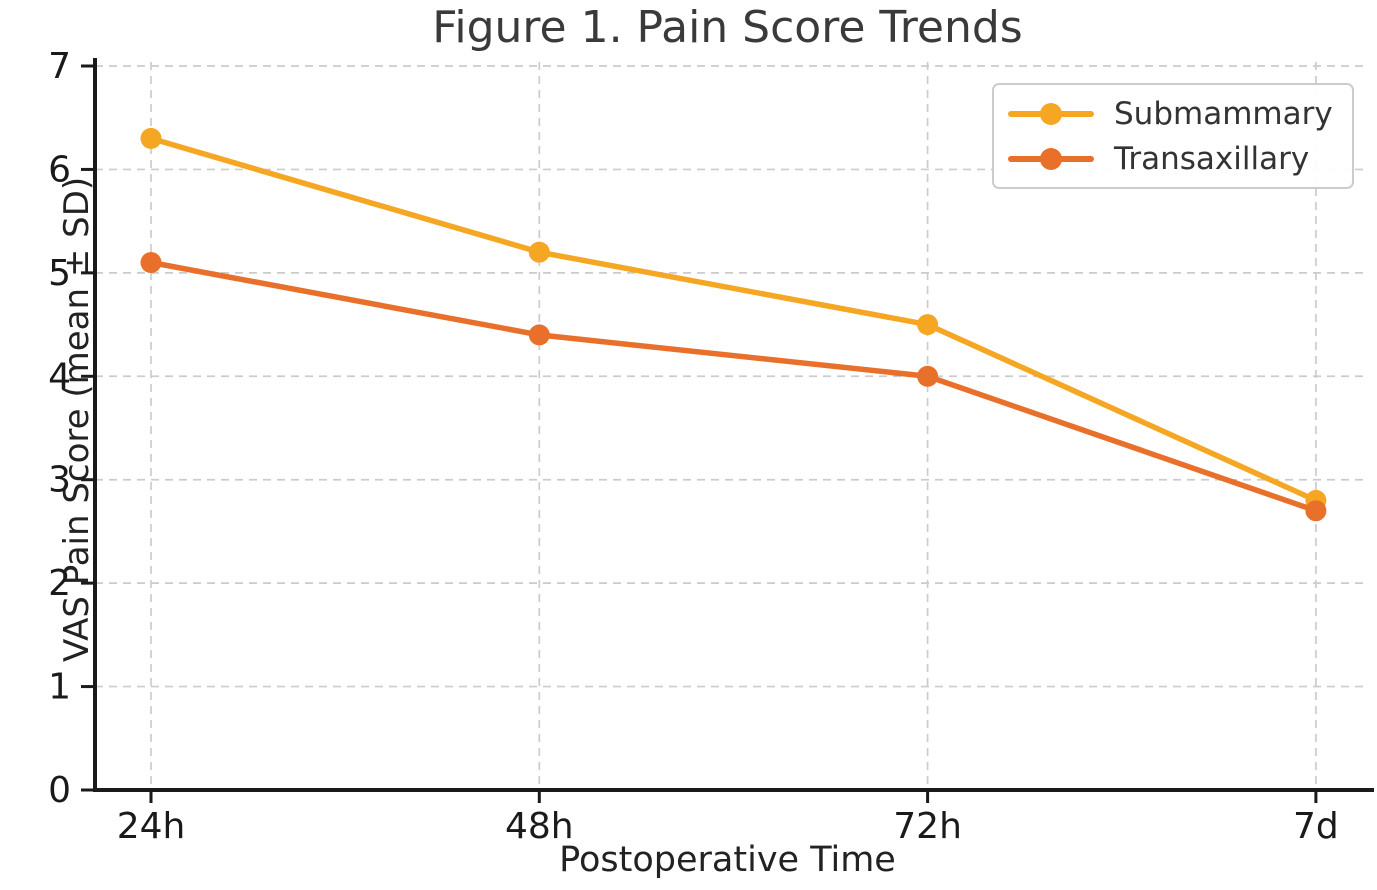 Image resolution: width=1377 pixels, height=890 pixels. Describe the element at coordinates (59, 66) in the screenshot. I see `y-tick-label-7: 7` at that location.